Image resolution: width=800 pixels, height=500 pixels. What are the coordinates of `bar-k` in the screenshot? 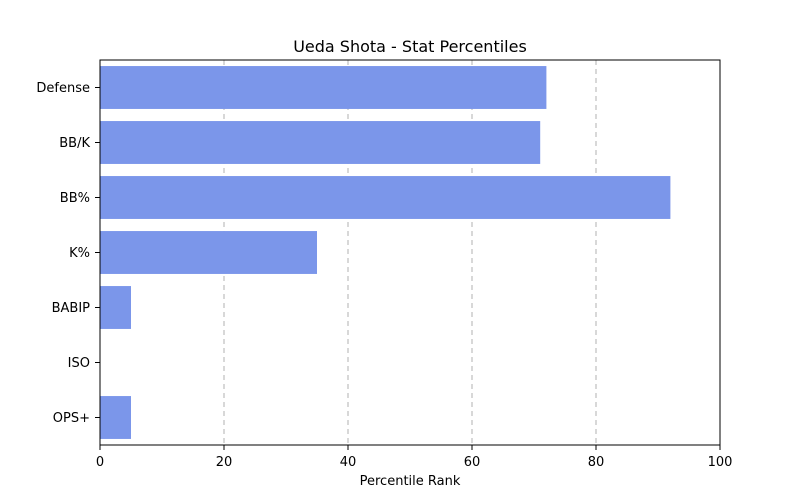 It's located at (208, 252).